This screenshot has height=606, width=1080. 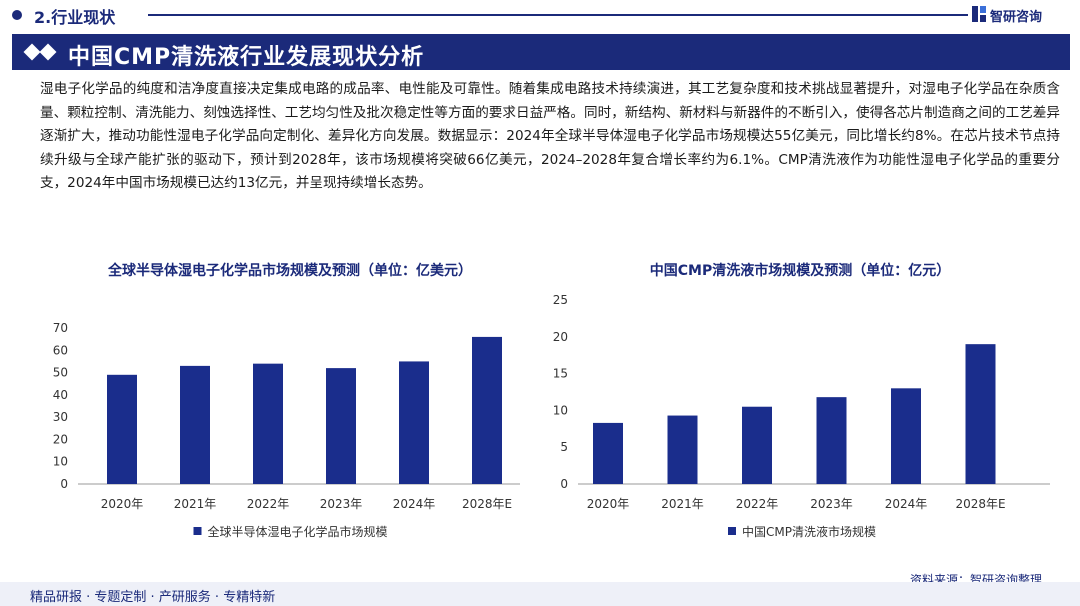 I want to click on footer-bar: 精品研报 · 专题定制 · 产研服务 · 专精特新, so click(x=540, y=594).